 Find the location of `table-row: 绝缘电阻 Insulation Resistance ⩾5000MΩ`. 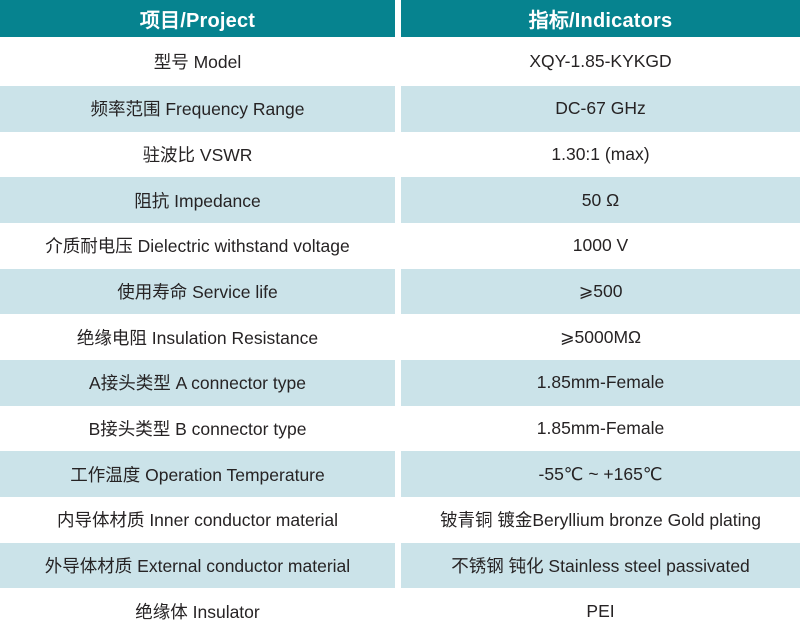

table-row: 绝缘电阻 Insulation Resistance ⩾5000MΩ is located at coordinates (400, 337).